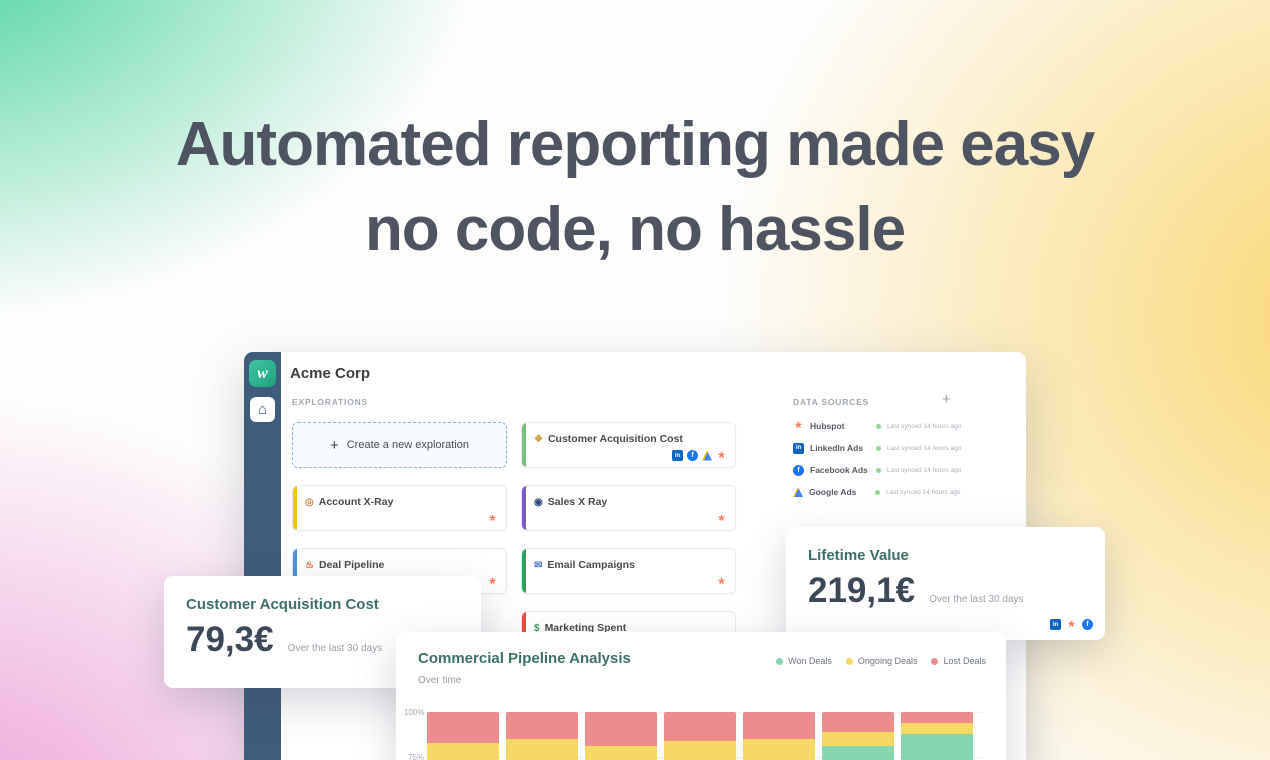  Describe the element at coordinates (330, 373) in the screenshot. I see `workspace-title: Acme Corp` at that location.